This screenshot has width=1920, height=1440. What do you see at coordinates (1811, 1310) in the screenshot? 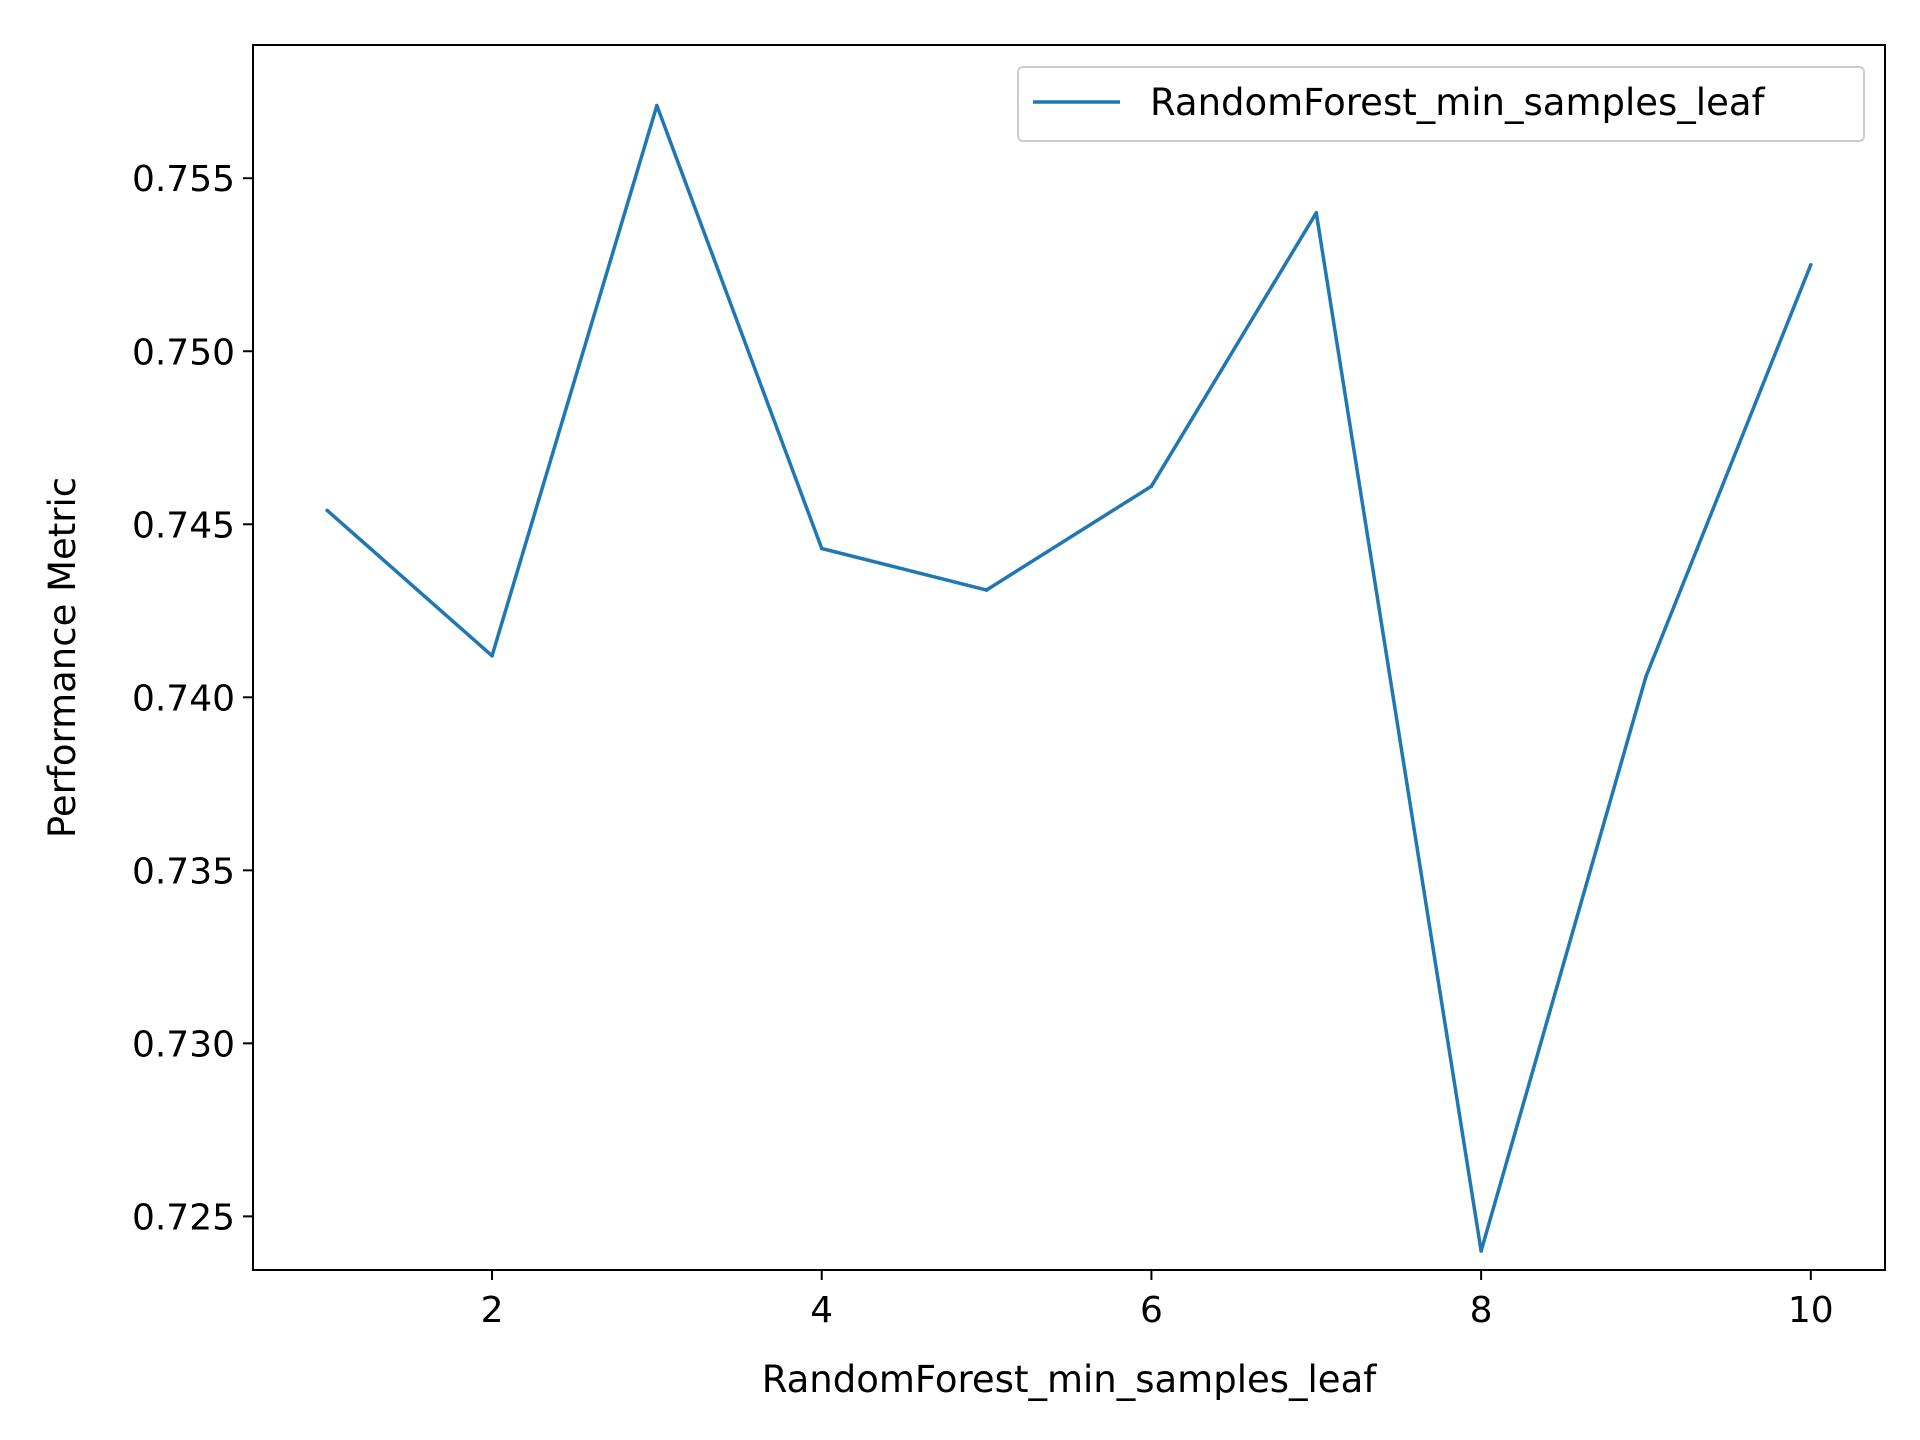
I see `x-tick-label: 10` at bounding box center [1811, 1310].